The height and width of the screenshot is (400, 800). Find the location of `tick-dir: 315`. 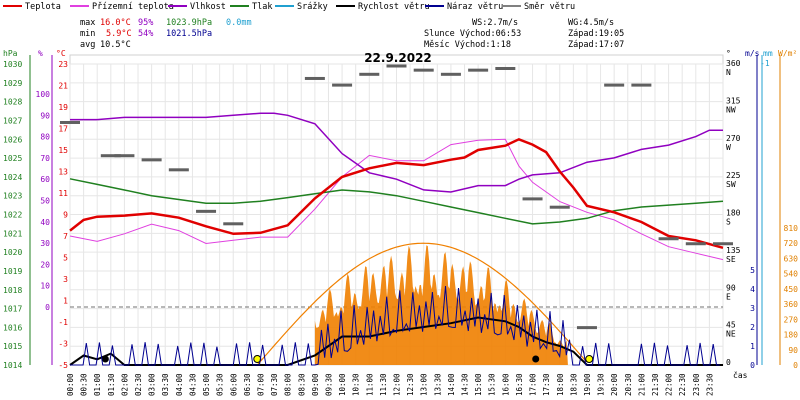

tick-dir: 315 is located at coordinates (733, 100).